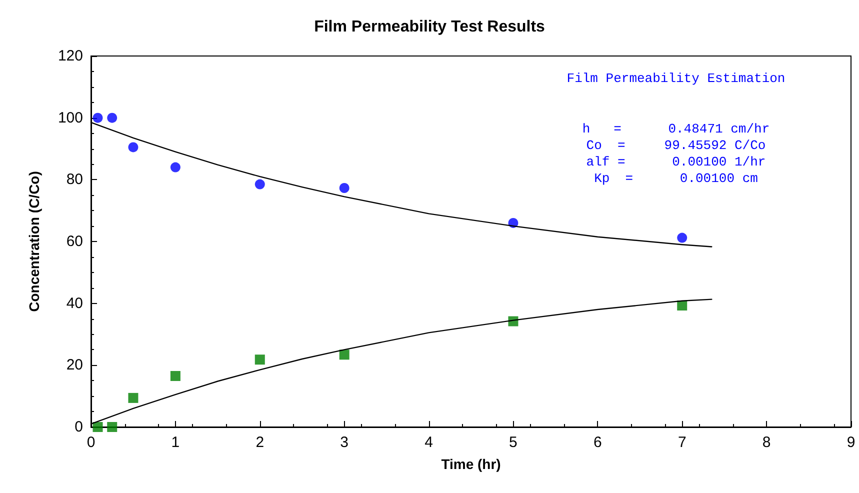  What do you see at coordinates (430, 27) in the screenshot?
I see `chart-title: Film Permeability Test Results` at bounding box center [430, 27].